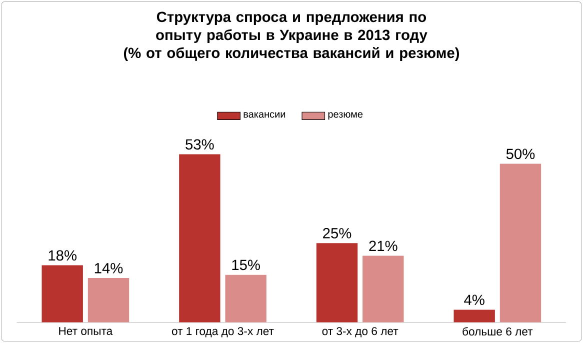 The image size is (583, 343). I want to click on x-tick-label: от 3-х до 6 лет, so click(360, 332).